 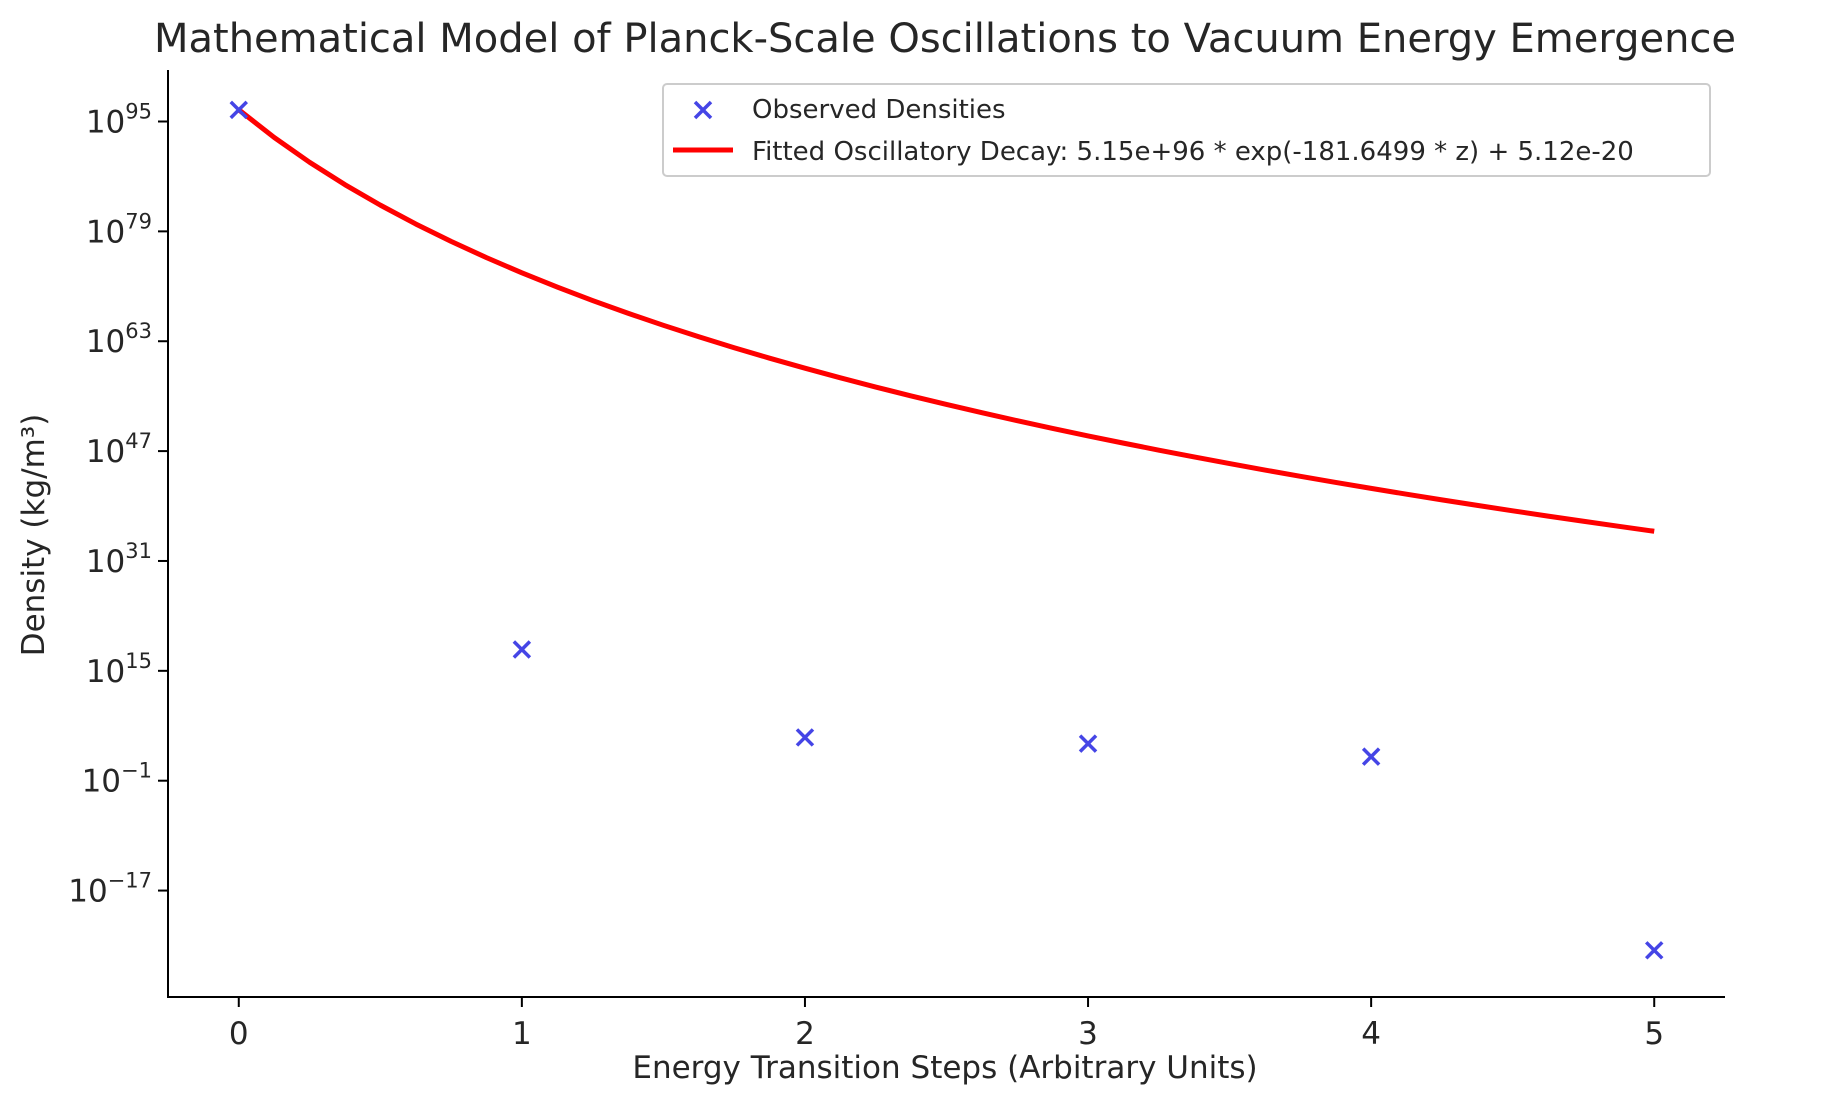 What do you see at coordinates (110, 889) in the screenshot?
I see `y-tick-label: 10−17` at bounding box center [110, 889].